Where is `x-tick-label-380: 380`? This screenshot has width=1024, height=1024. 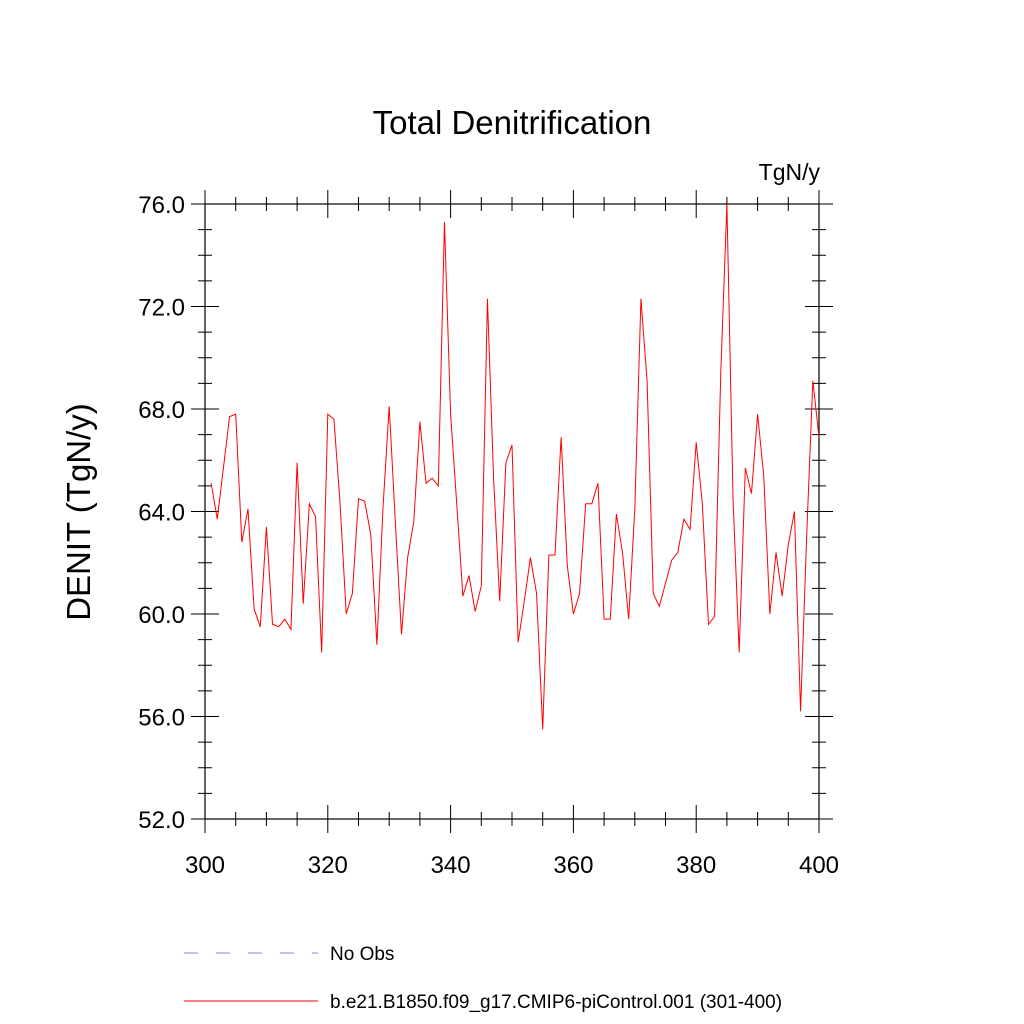
x-tick-label-380: 380 is located at coordinates (696, 865).